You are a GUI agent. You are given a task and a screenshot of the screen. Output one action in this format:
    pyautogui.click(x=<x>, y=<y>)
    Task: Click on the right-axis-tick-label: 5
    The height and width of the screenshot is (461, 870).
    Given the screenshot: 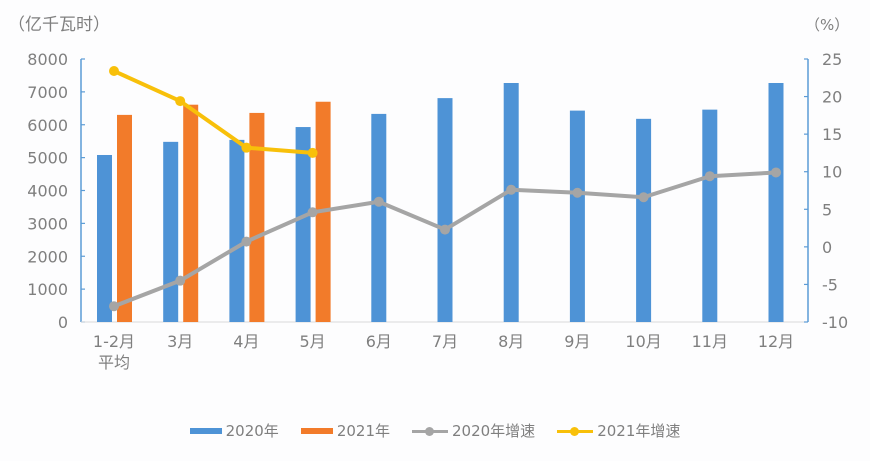 What is the action you would take?
    pyautogui.click(x=827, y=209)
    